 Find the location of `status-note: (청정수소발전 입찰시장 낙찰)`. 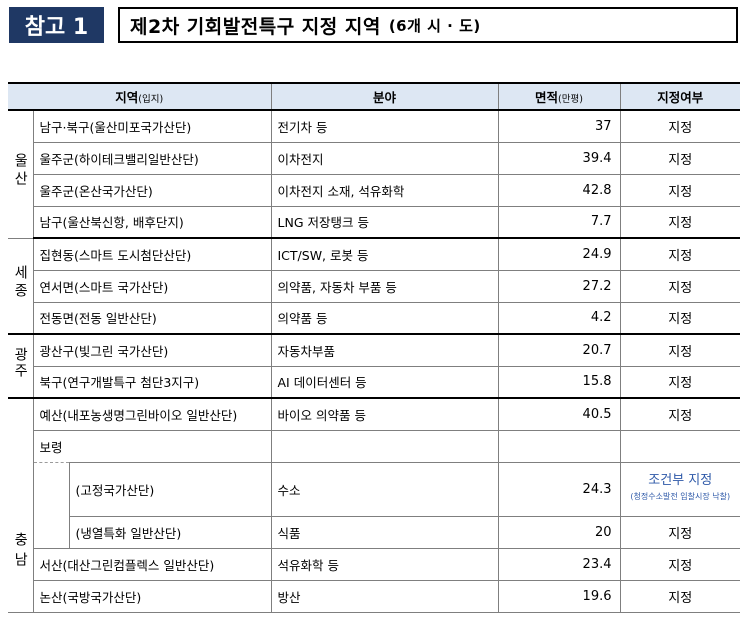

status-note: (청정수소발전 입찰시장 낙찰) is located at coordinates (680, 496).